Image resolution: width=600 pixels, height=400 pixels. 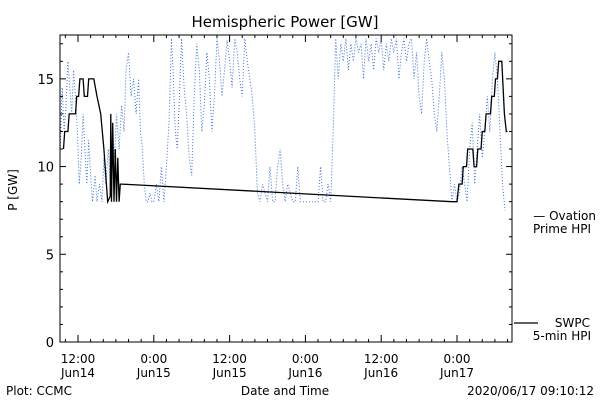 What do you see at coordinates (45, 168) in the screenshot?
I see `y-tick-label: 10` at bounding box center [45, 168].